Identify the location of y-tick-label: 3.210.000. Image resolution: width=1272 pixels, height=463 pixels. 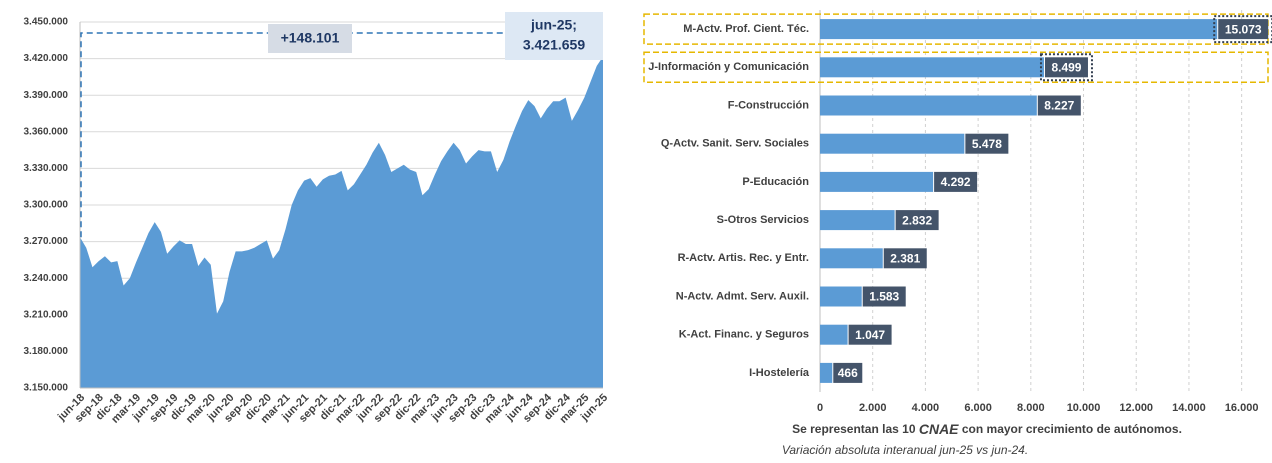
(46, 314).